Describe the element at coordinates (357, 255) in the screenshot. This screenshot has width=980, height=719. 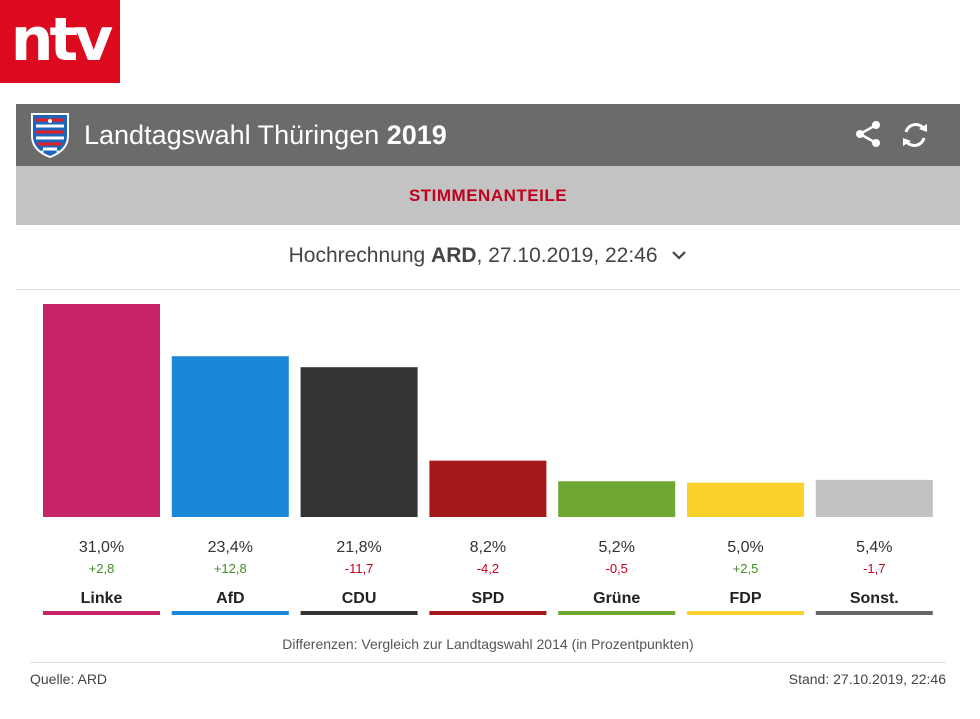
I see `projection-prefix: Hochrechnung` at that location.